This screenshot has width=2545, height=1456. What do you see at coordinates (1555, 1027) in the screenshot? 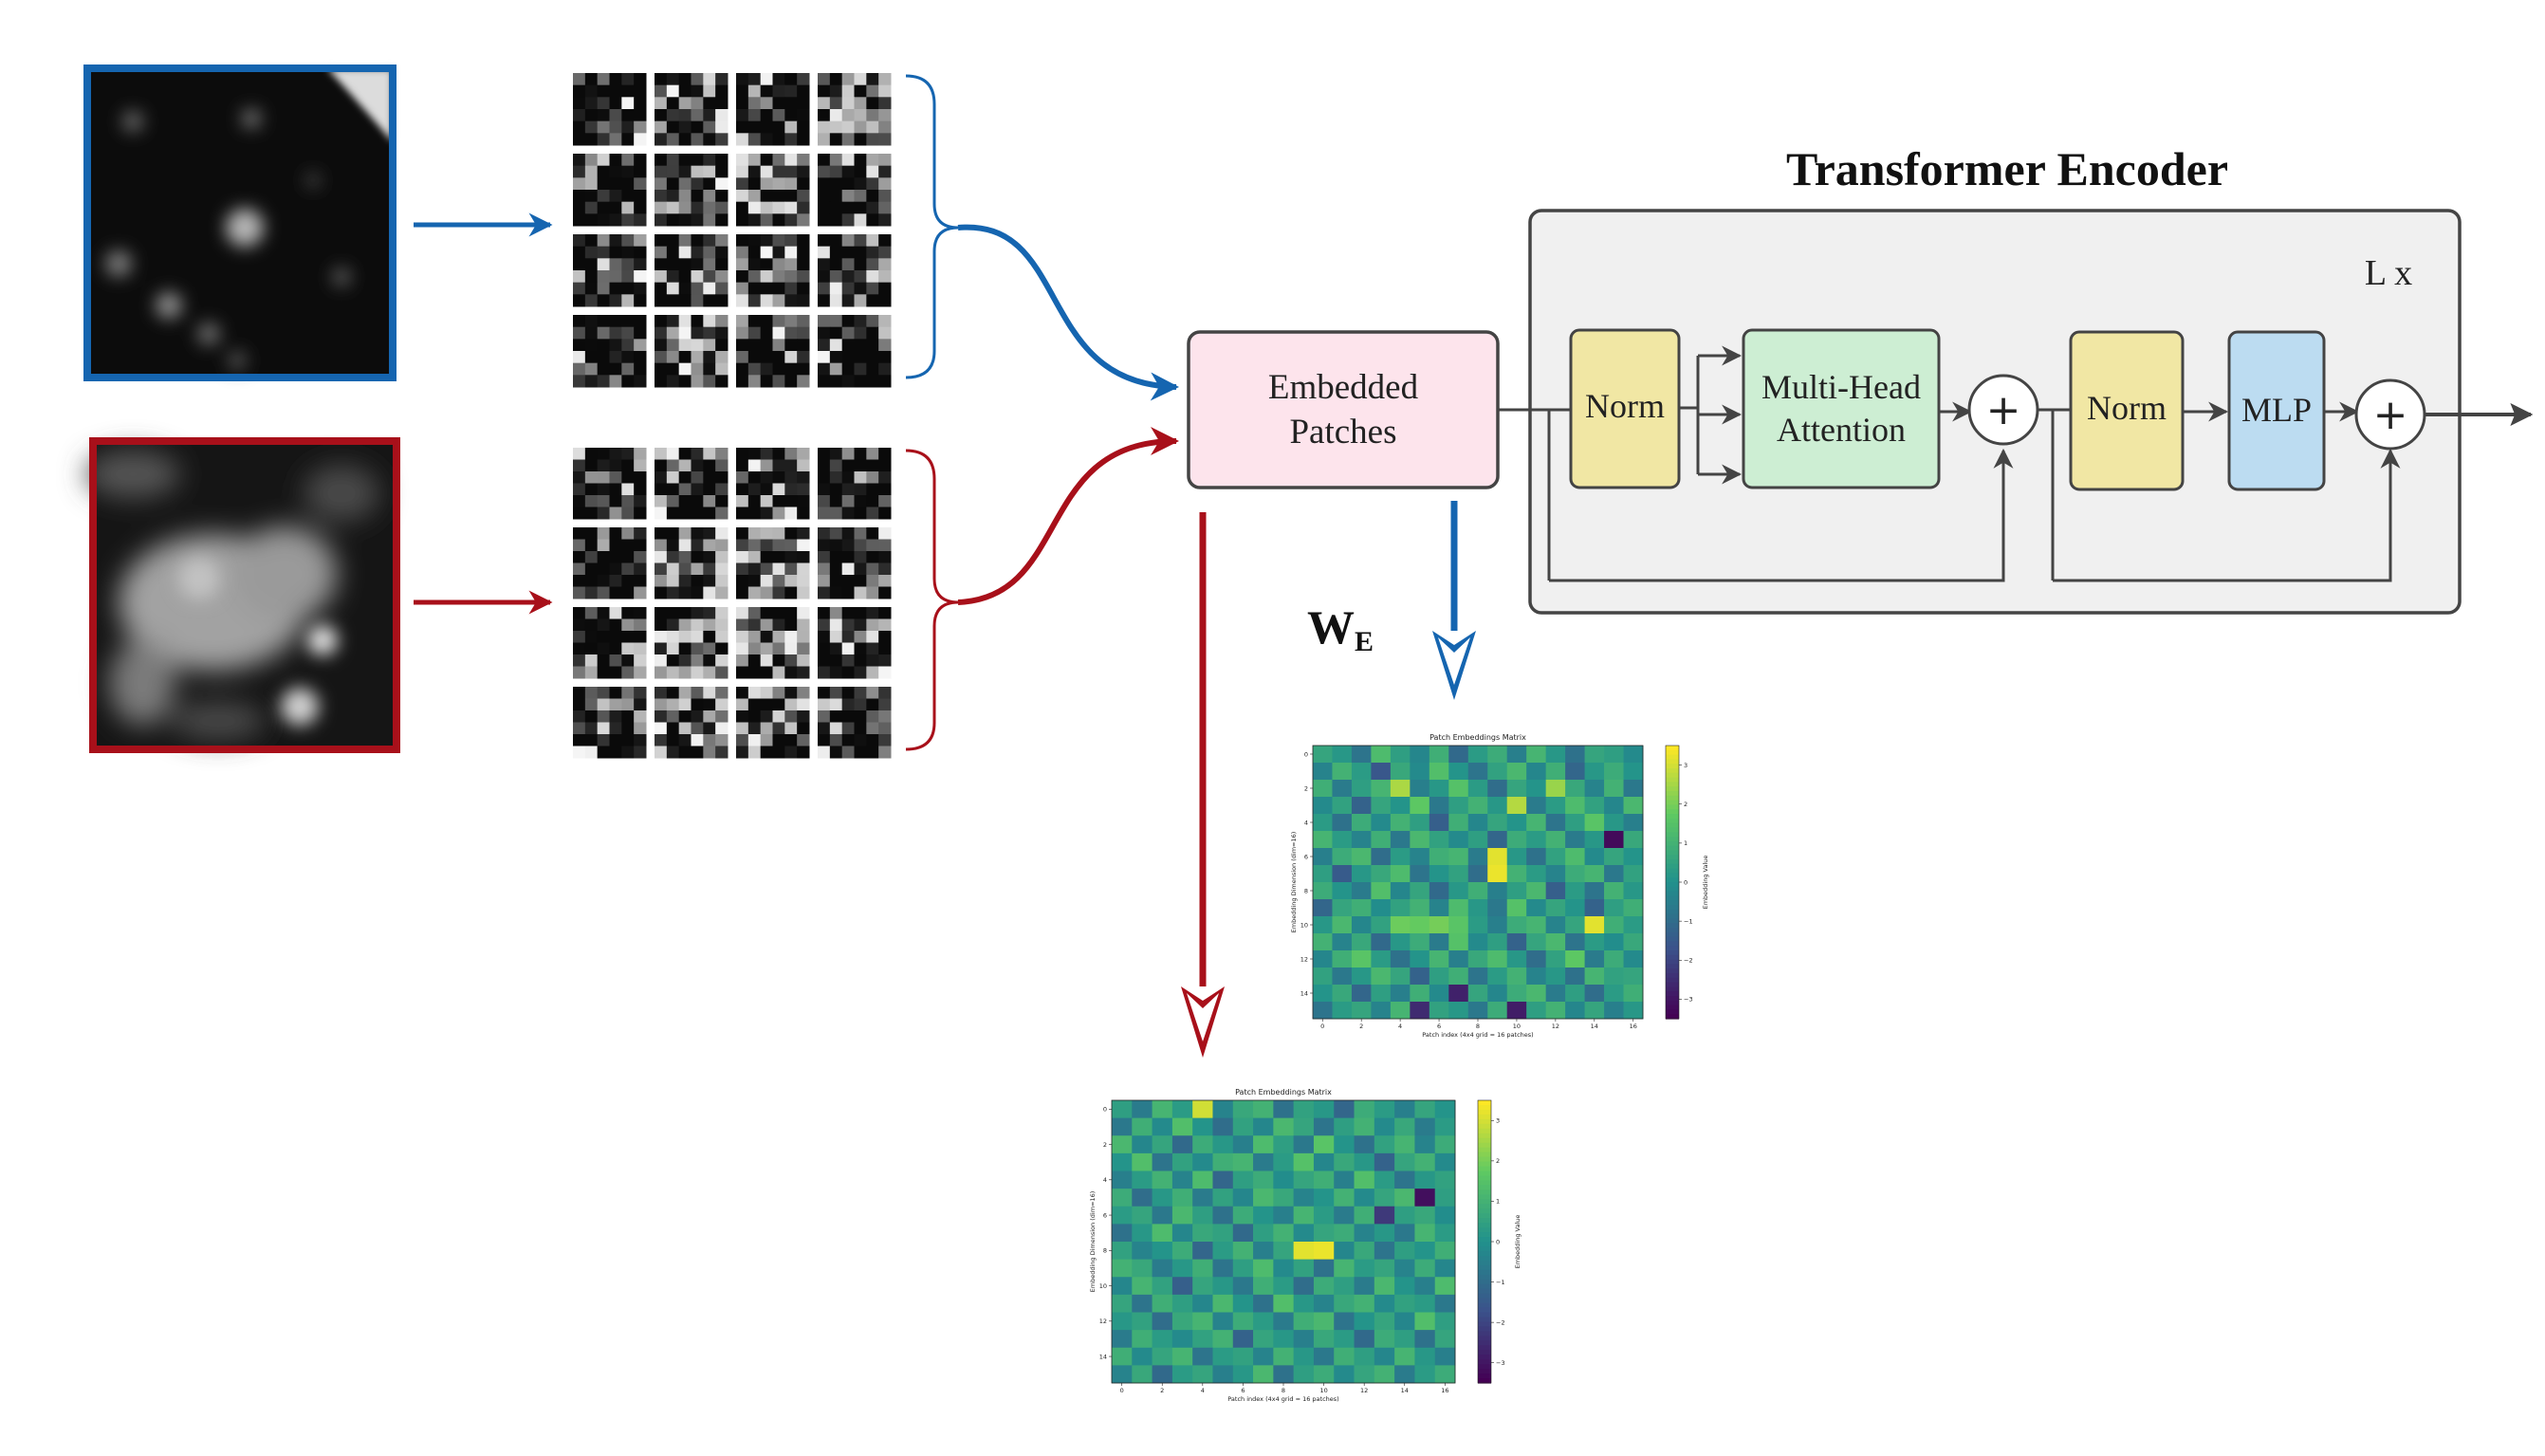
I see `heatmap-x-tick: 12` at bounding box center [1555, 1027].